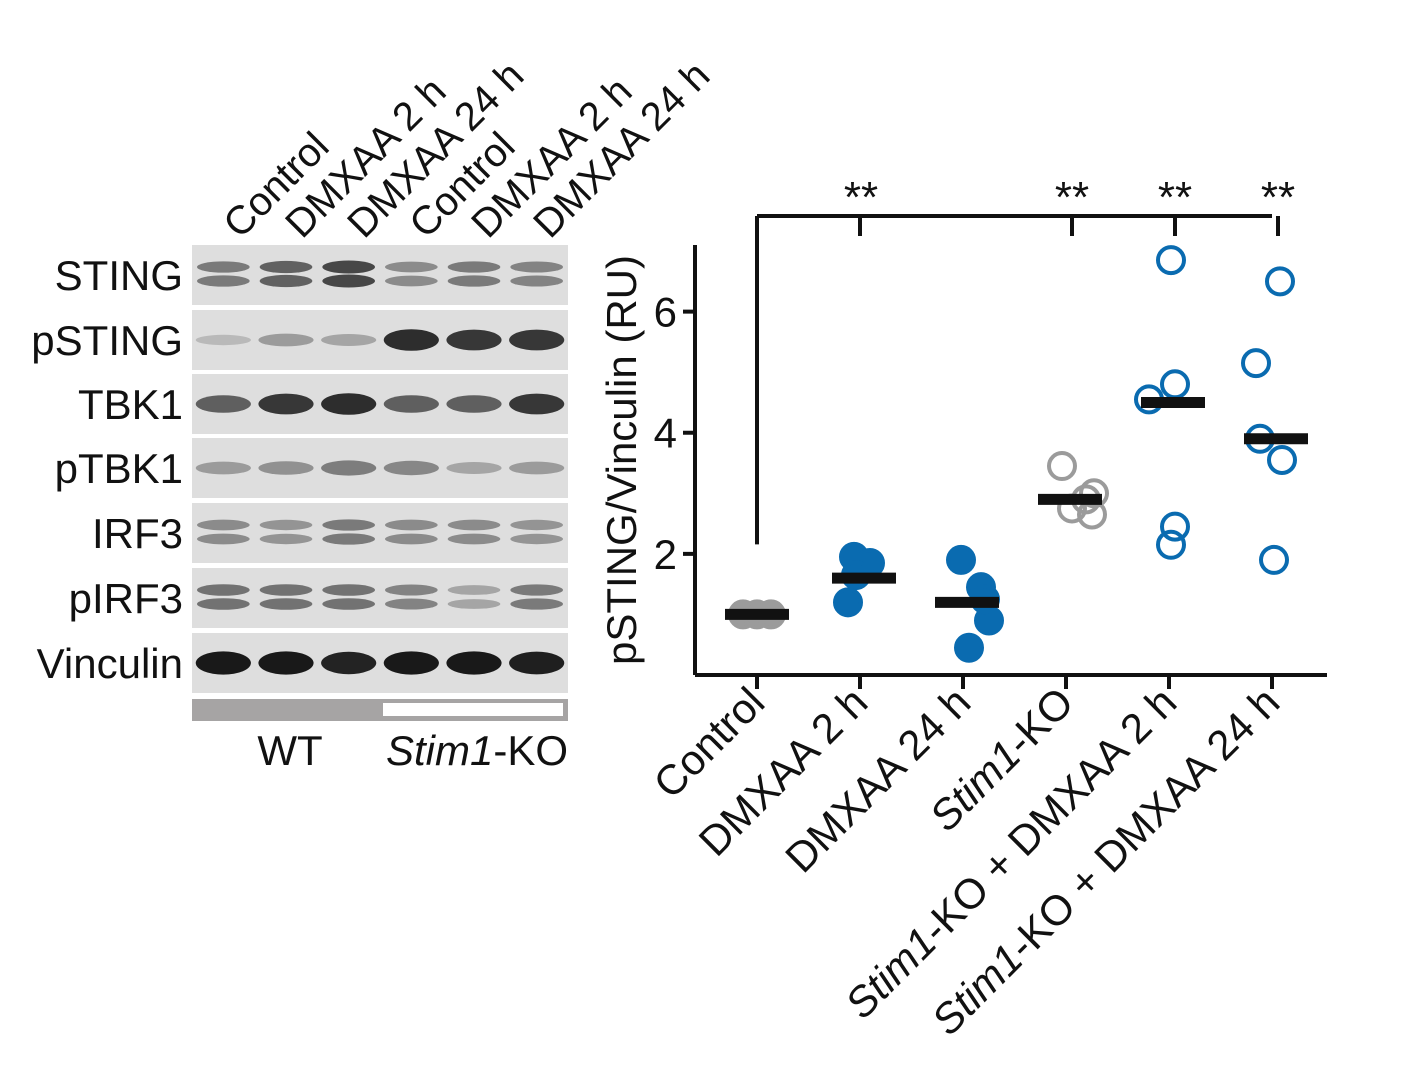 The image size is (1423, 1081). I want to click on group-label-ko-italic: Stim1, so click(439, 750).